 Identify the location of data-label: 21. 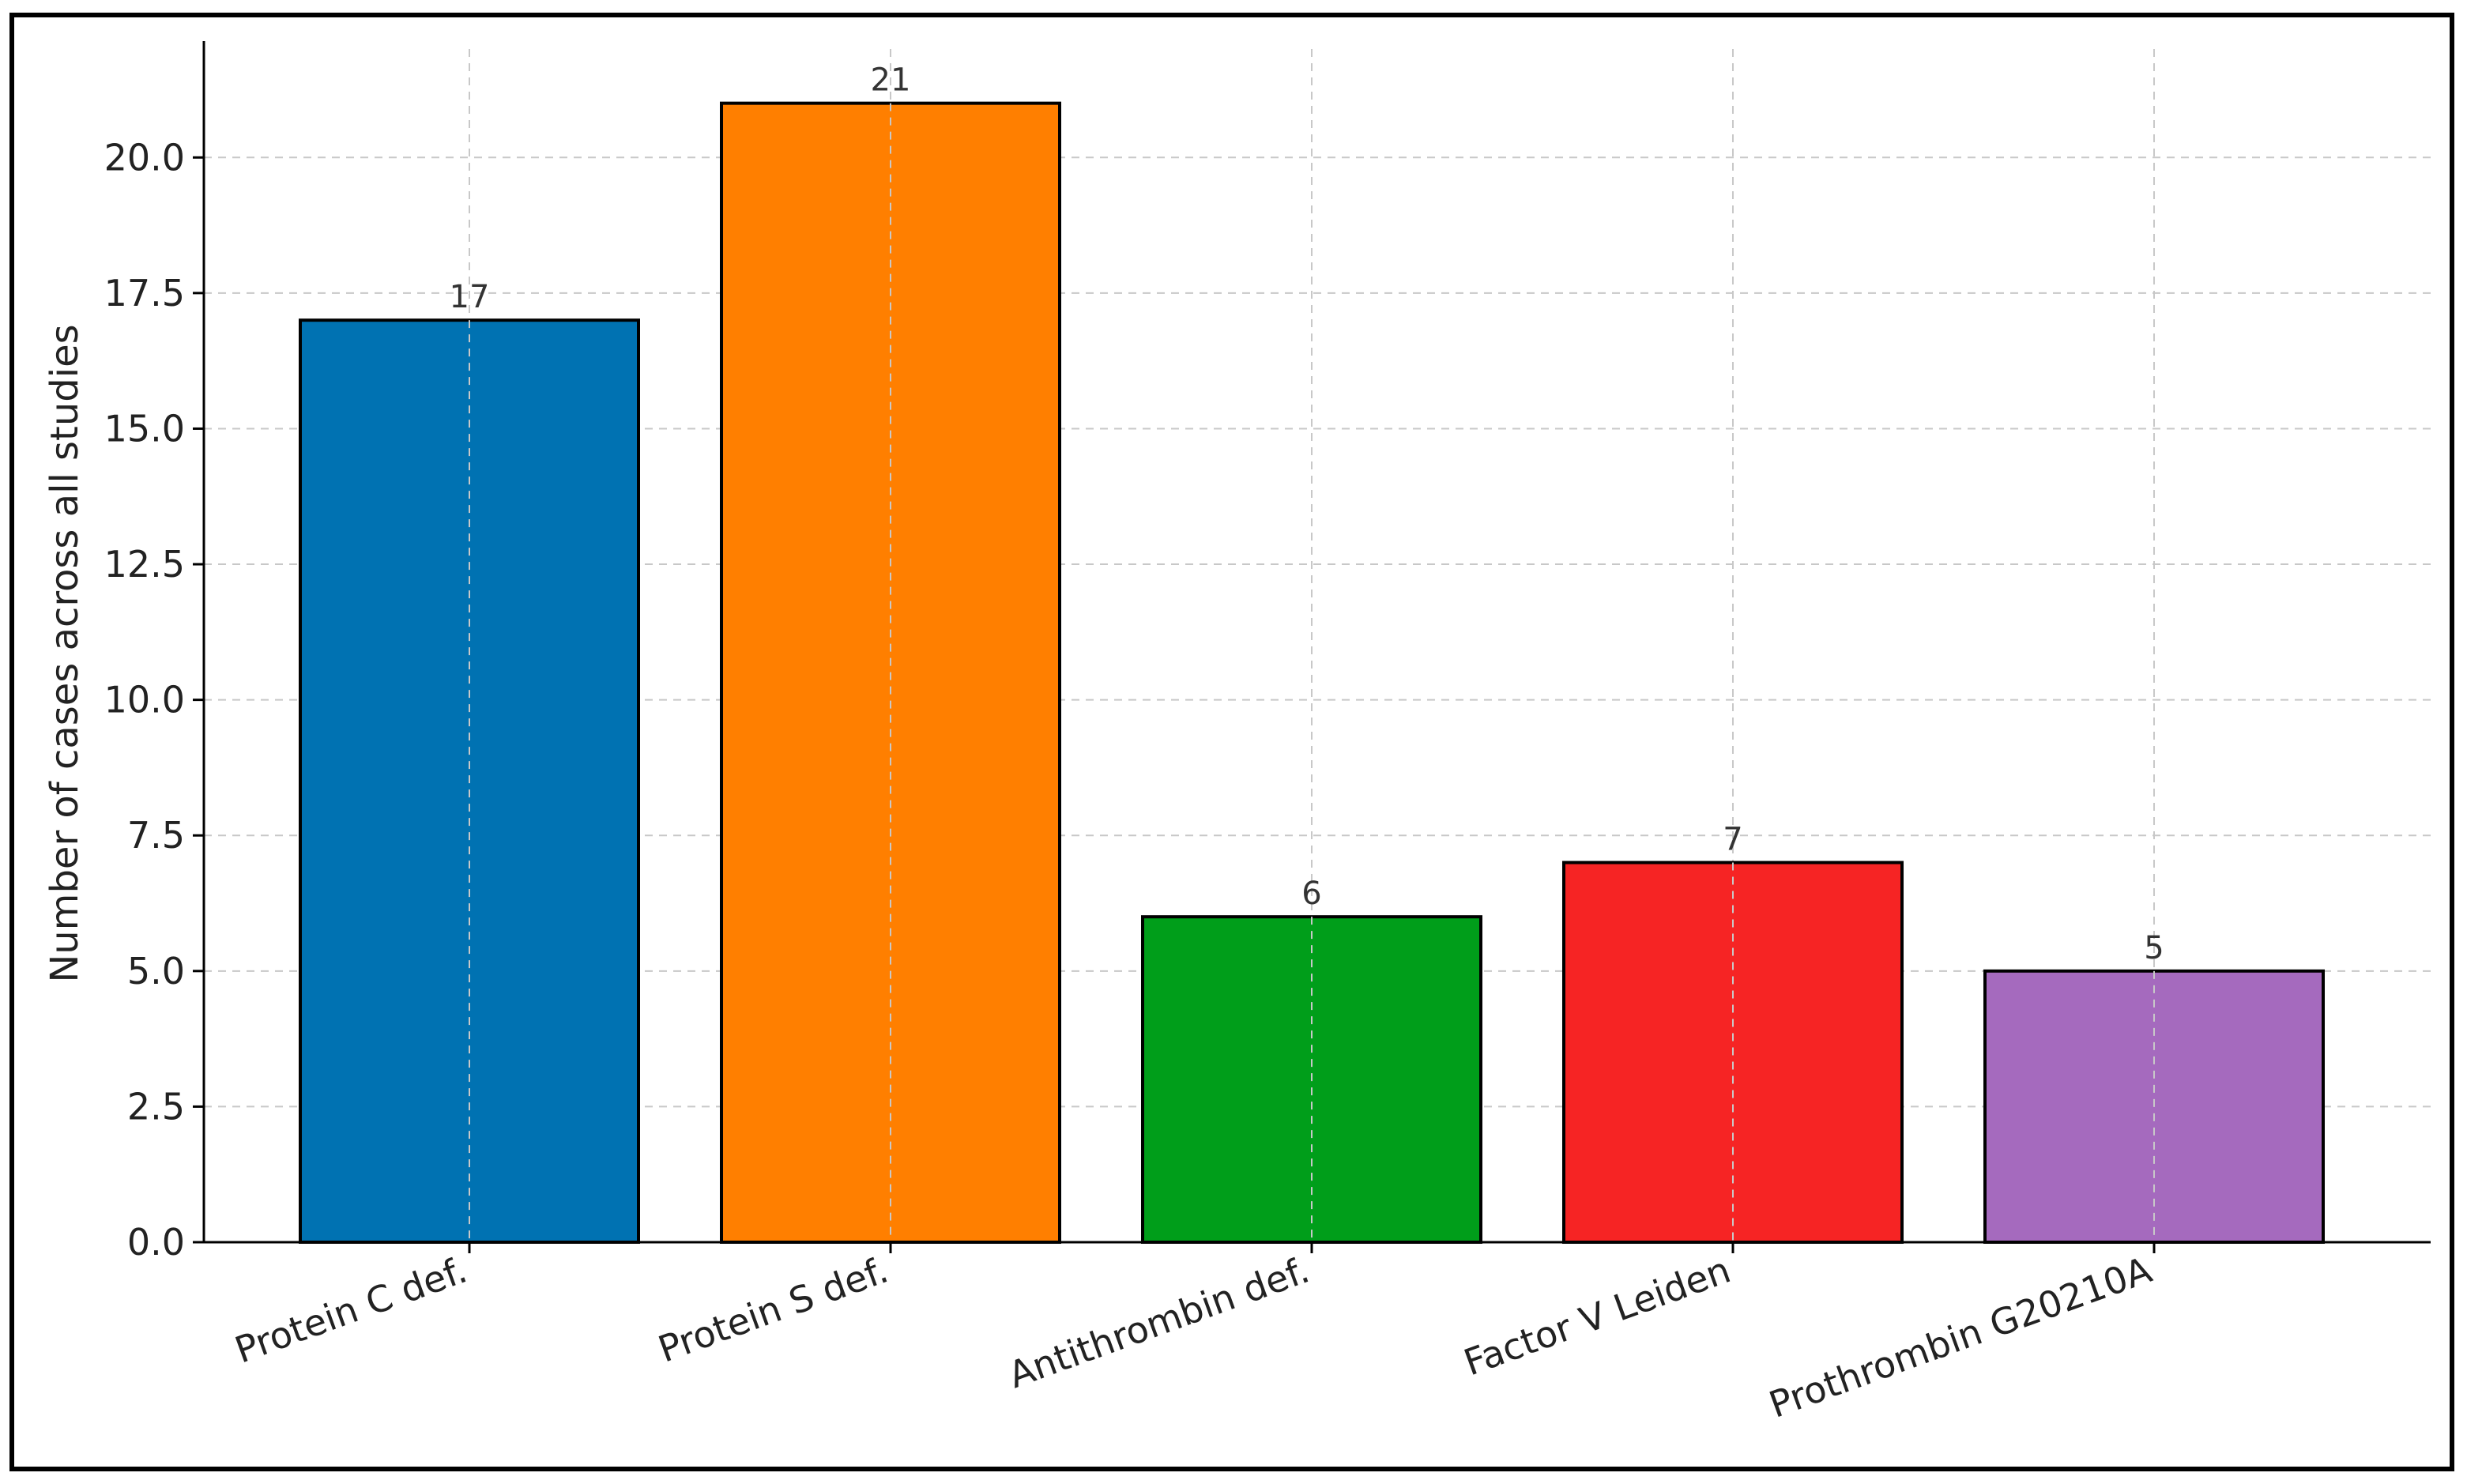
(891, 80).